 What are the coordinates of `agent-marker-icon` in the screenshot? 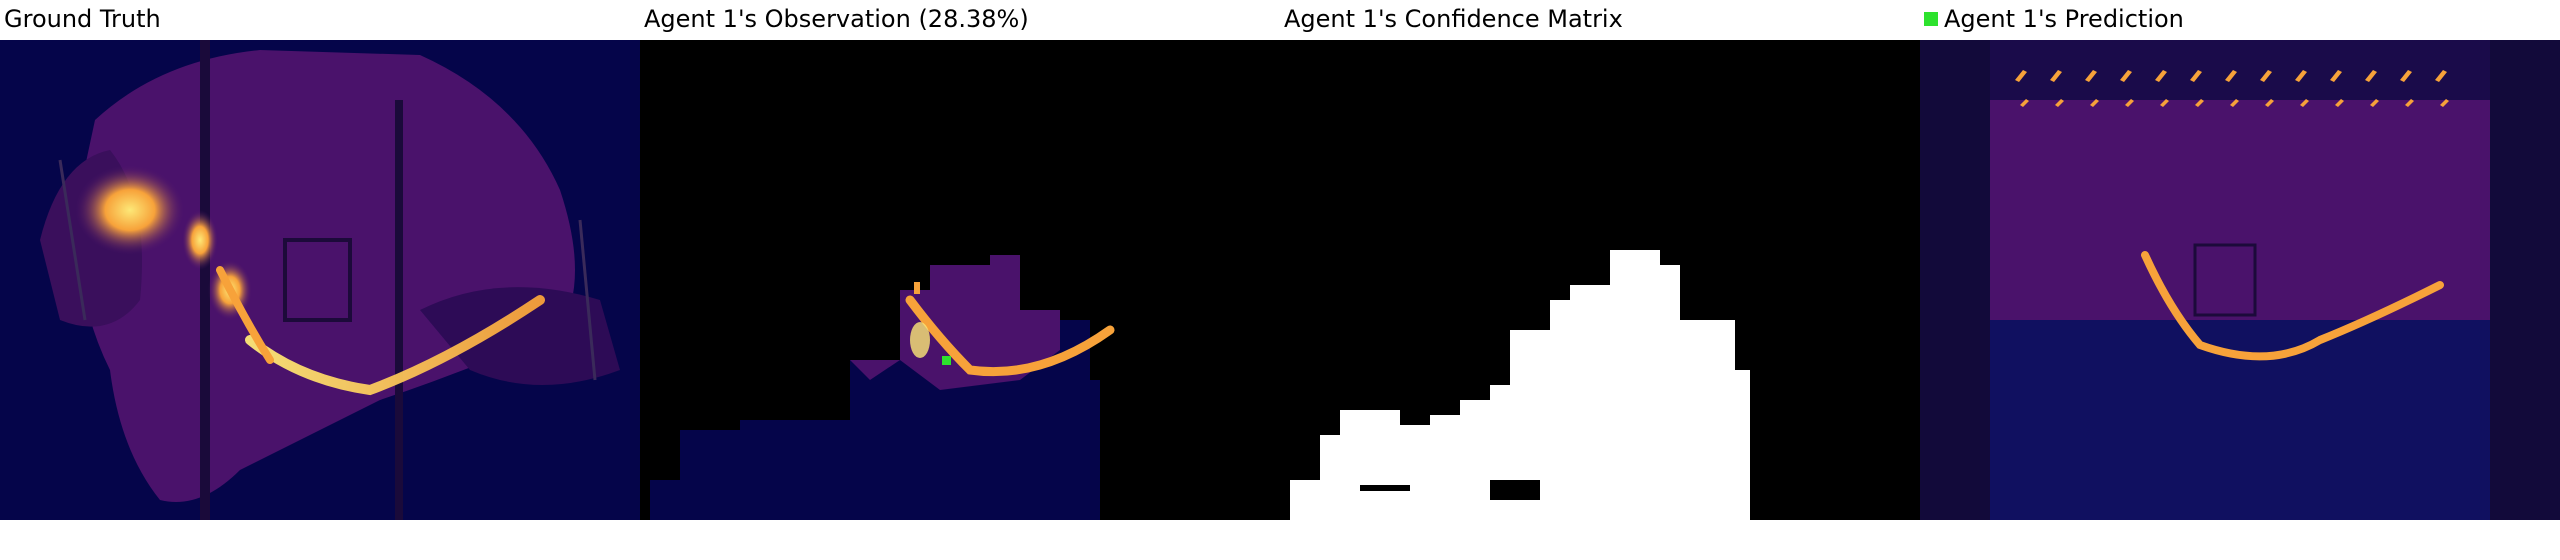 It's located at (946, 360).